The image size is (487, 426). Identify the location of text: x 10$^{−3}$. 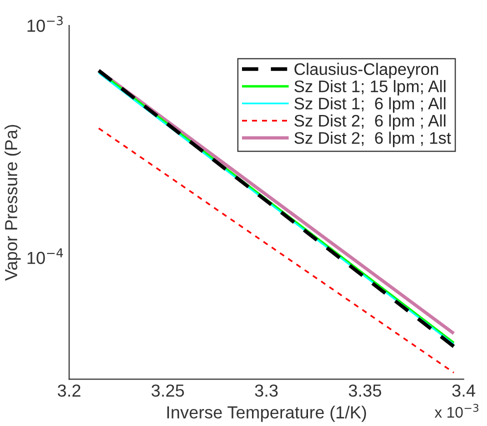
(456, 411).